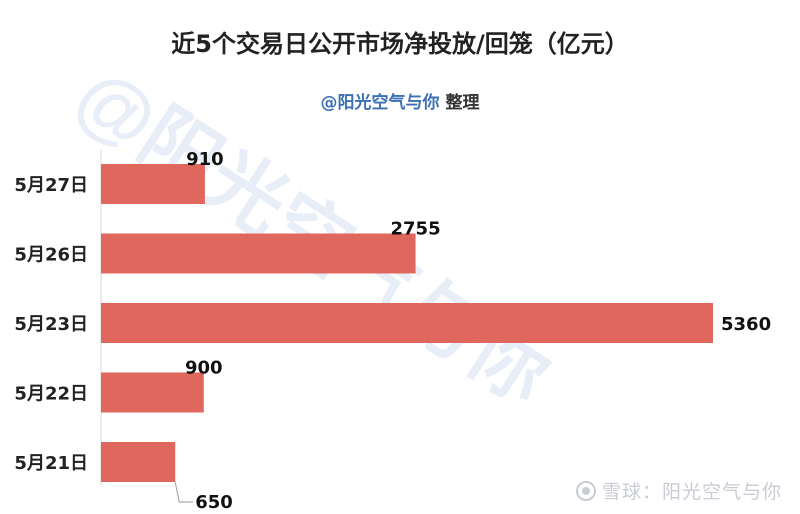 Image resolution: width=800 pixels, height=514 pixels. Describe the element at coordinates (51, 394) in the screenshot. I see `category-tick-label: 5月22日` at that location.